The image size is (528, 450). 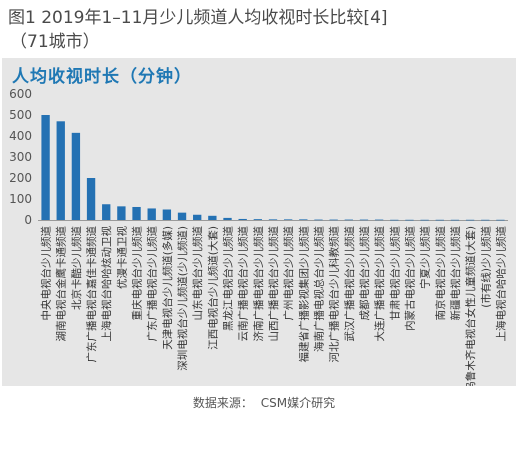 I want to click on x-tick-label: 武汉广播电视台少儿频道, so click(x=349, y=284).